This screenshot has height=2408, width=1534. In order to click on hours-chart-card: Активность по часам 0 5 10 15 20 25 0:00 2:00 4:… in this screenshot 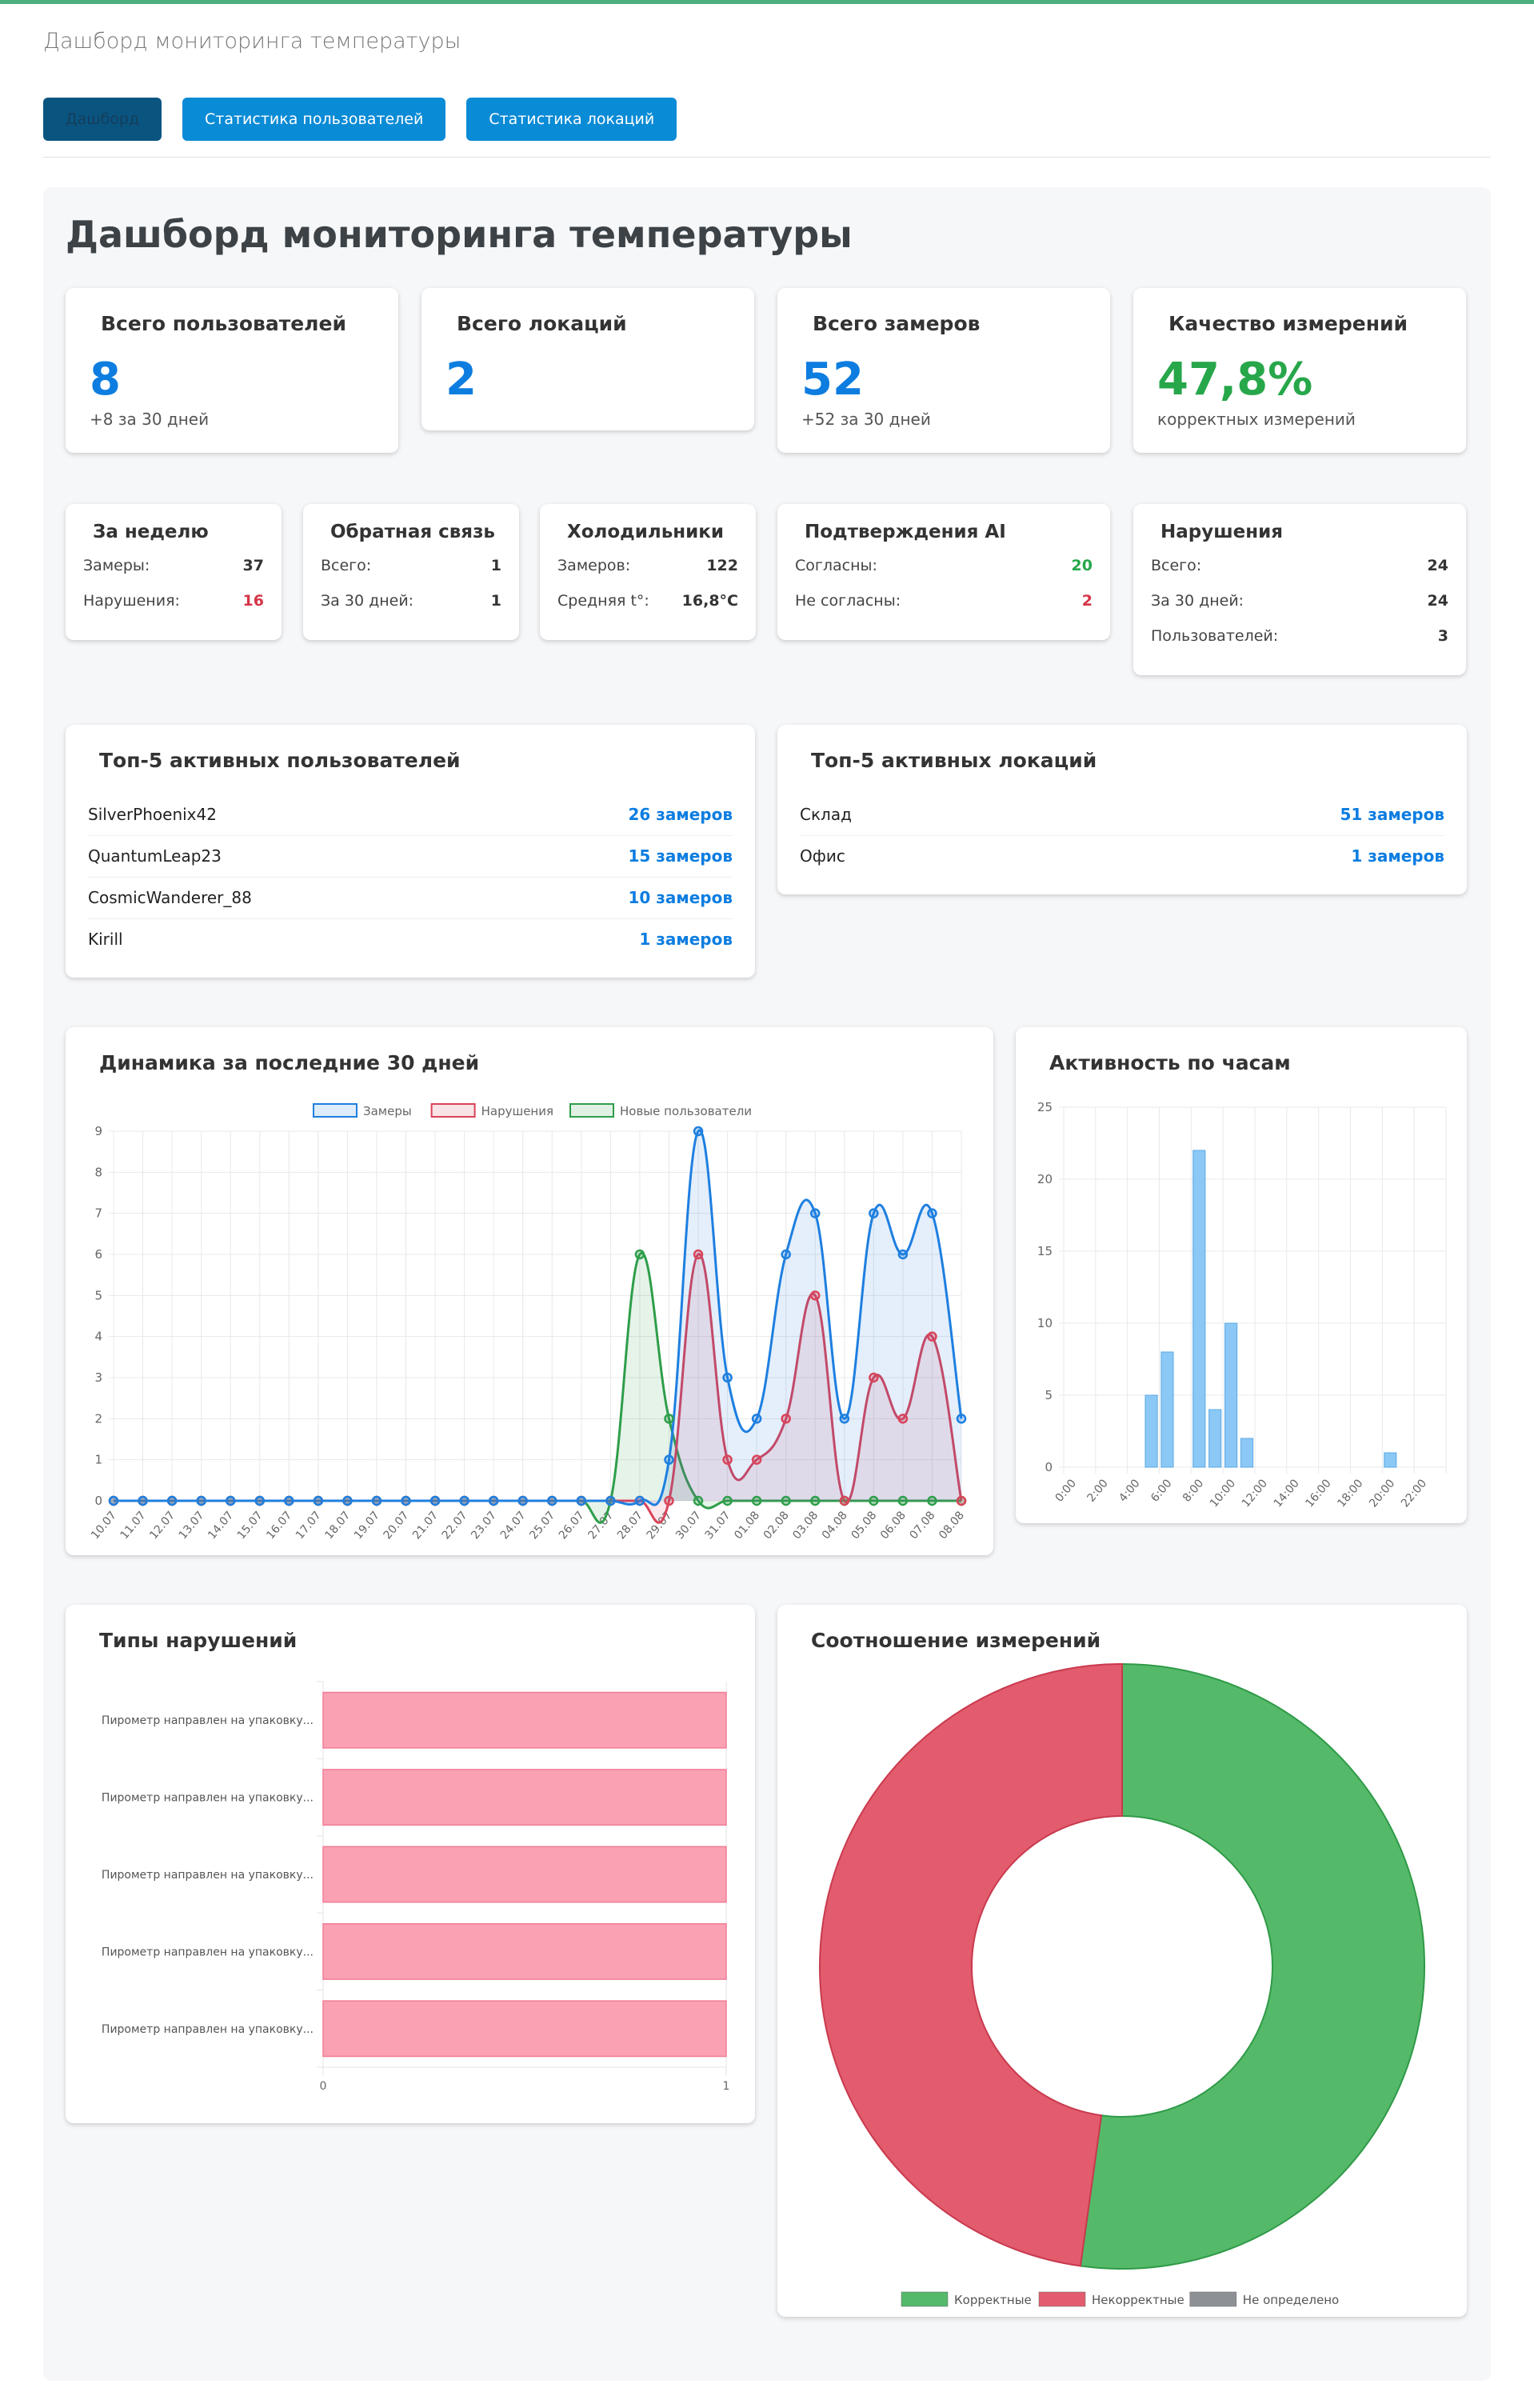, I will do `click(1241, 1275)`.